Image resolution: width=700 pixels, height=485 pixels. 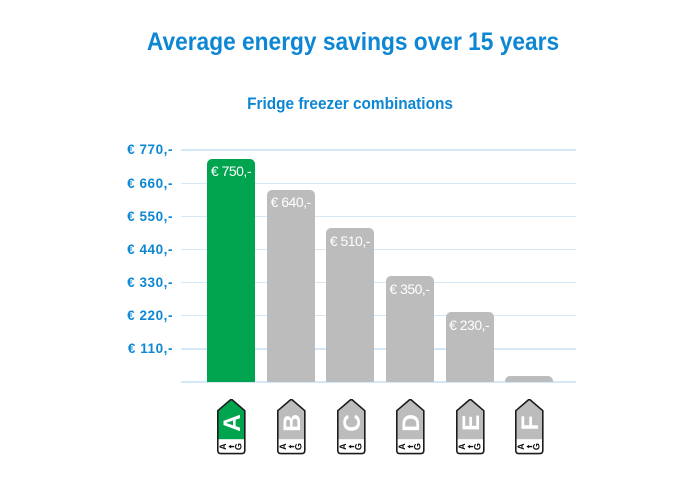 What do you see at coordinates (411, 422) in the screenshot?
I see `svg-text: D` at bounding box center [411, 422].